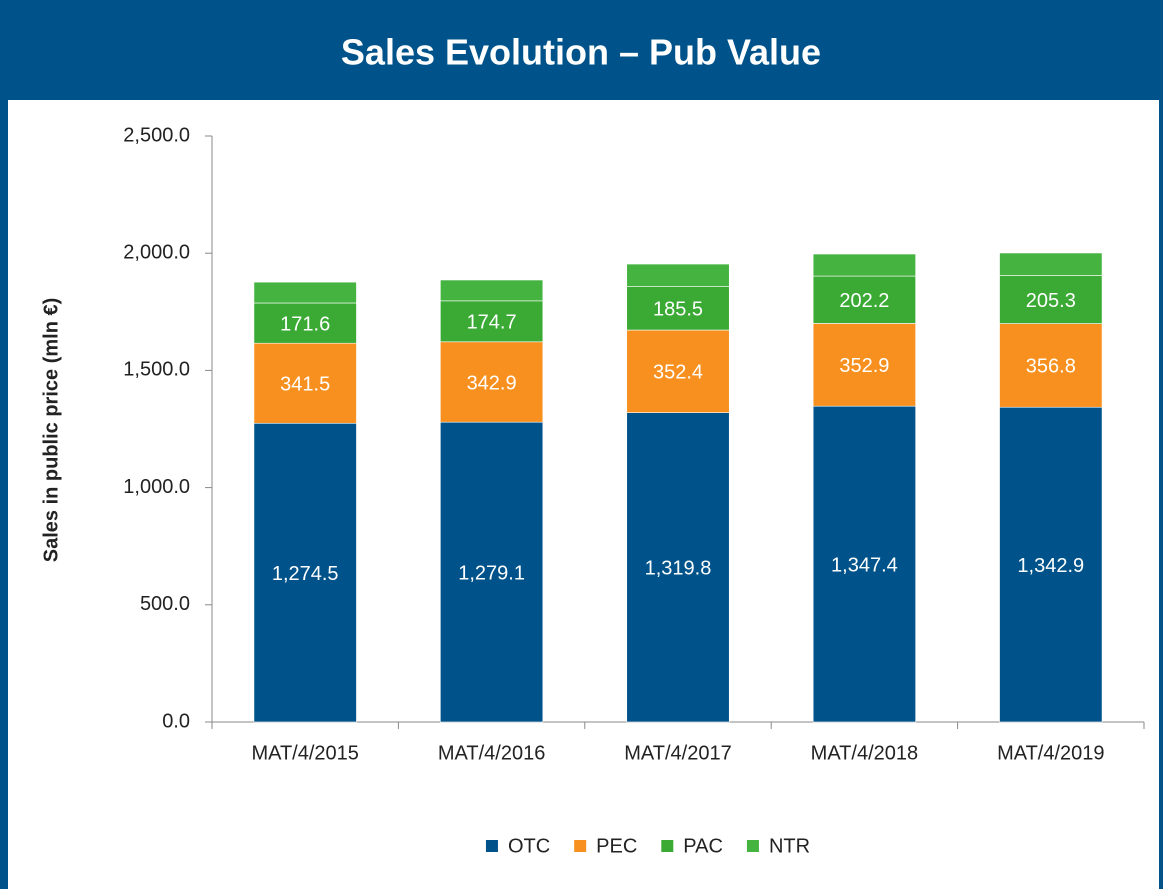 This screenshot has height=894, width=1163. Describe the element at coordinates (789, 846) in the screenshot. I see `legend-label: NTR` at that location.